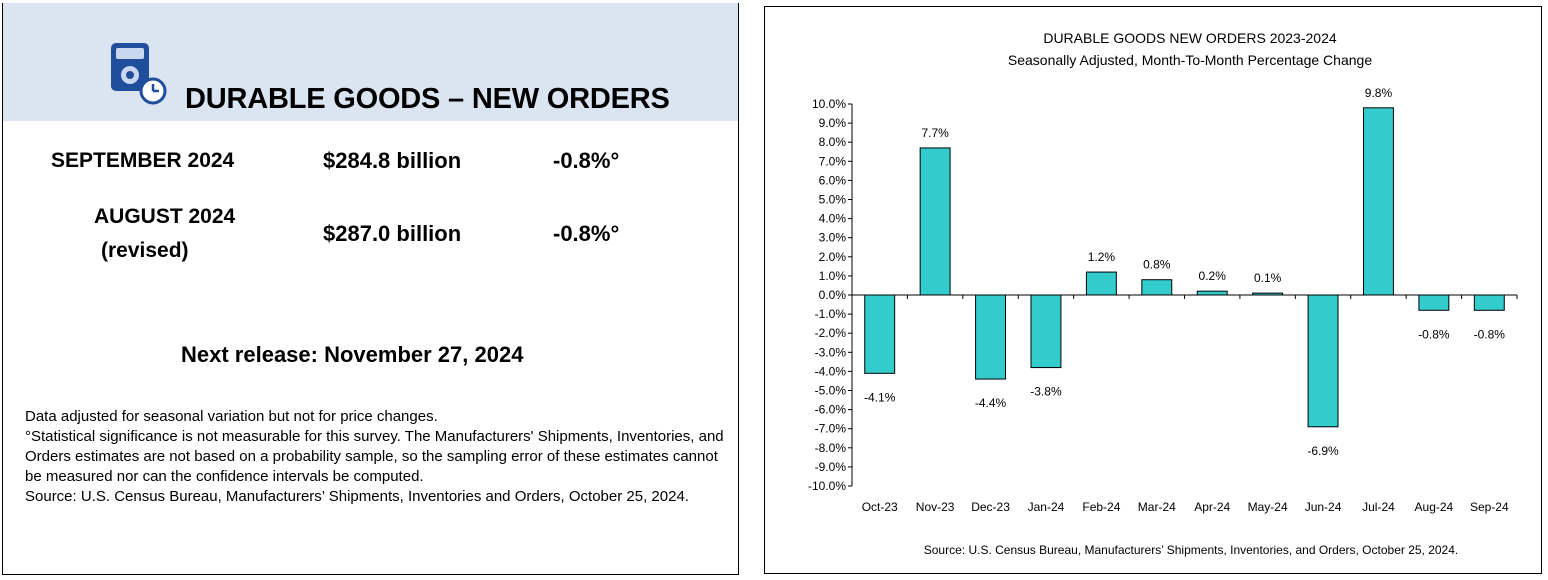 The width and height of the screenshot is (1548, 580). I want to click on y-tick-label: 6.0%, so click(833, 180).